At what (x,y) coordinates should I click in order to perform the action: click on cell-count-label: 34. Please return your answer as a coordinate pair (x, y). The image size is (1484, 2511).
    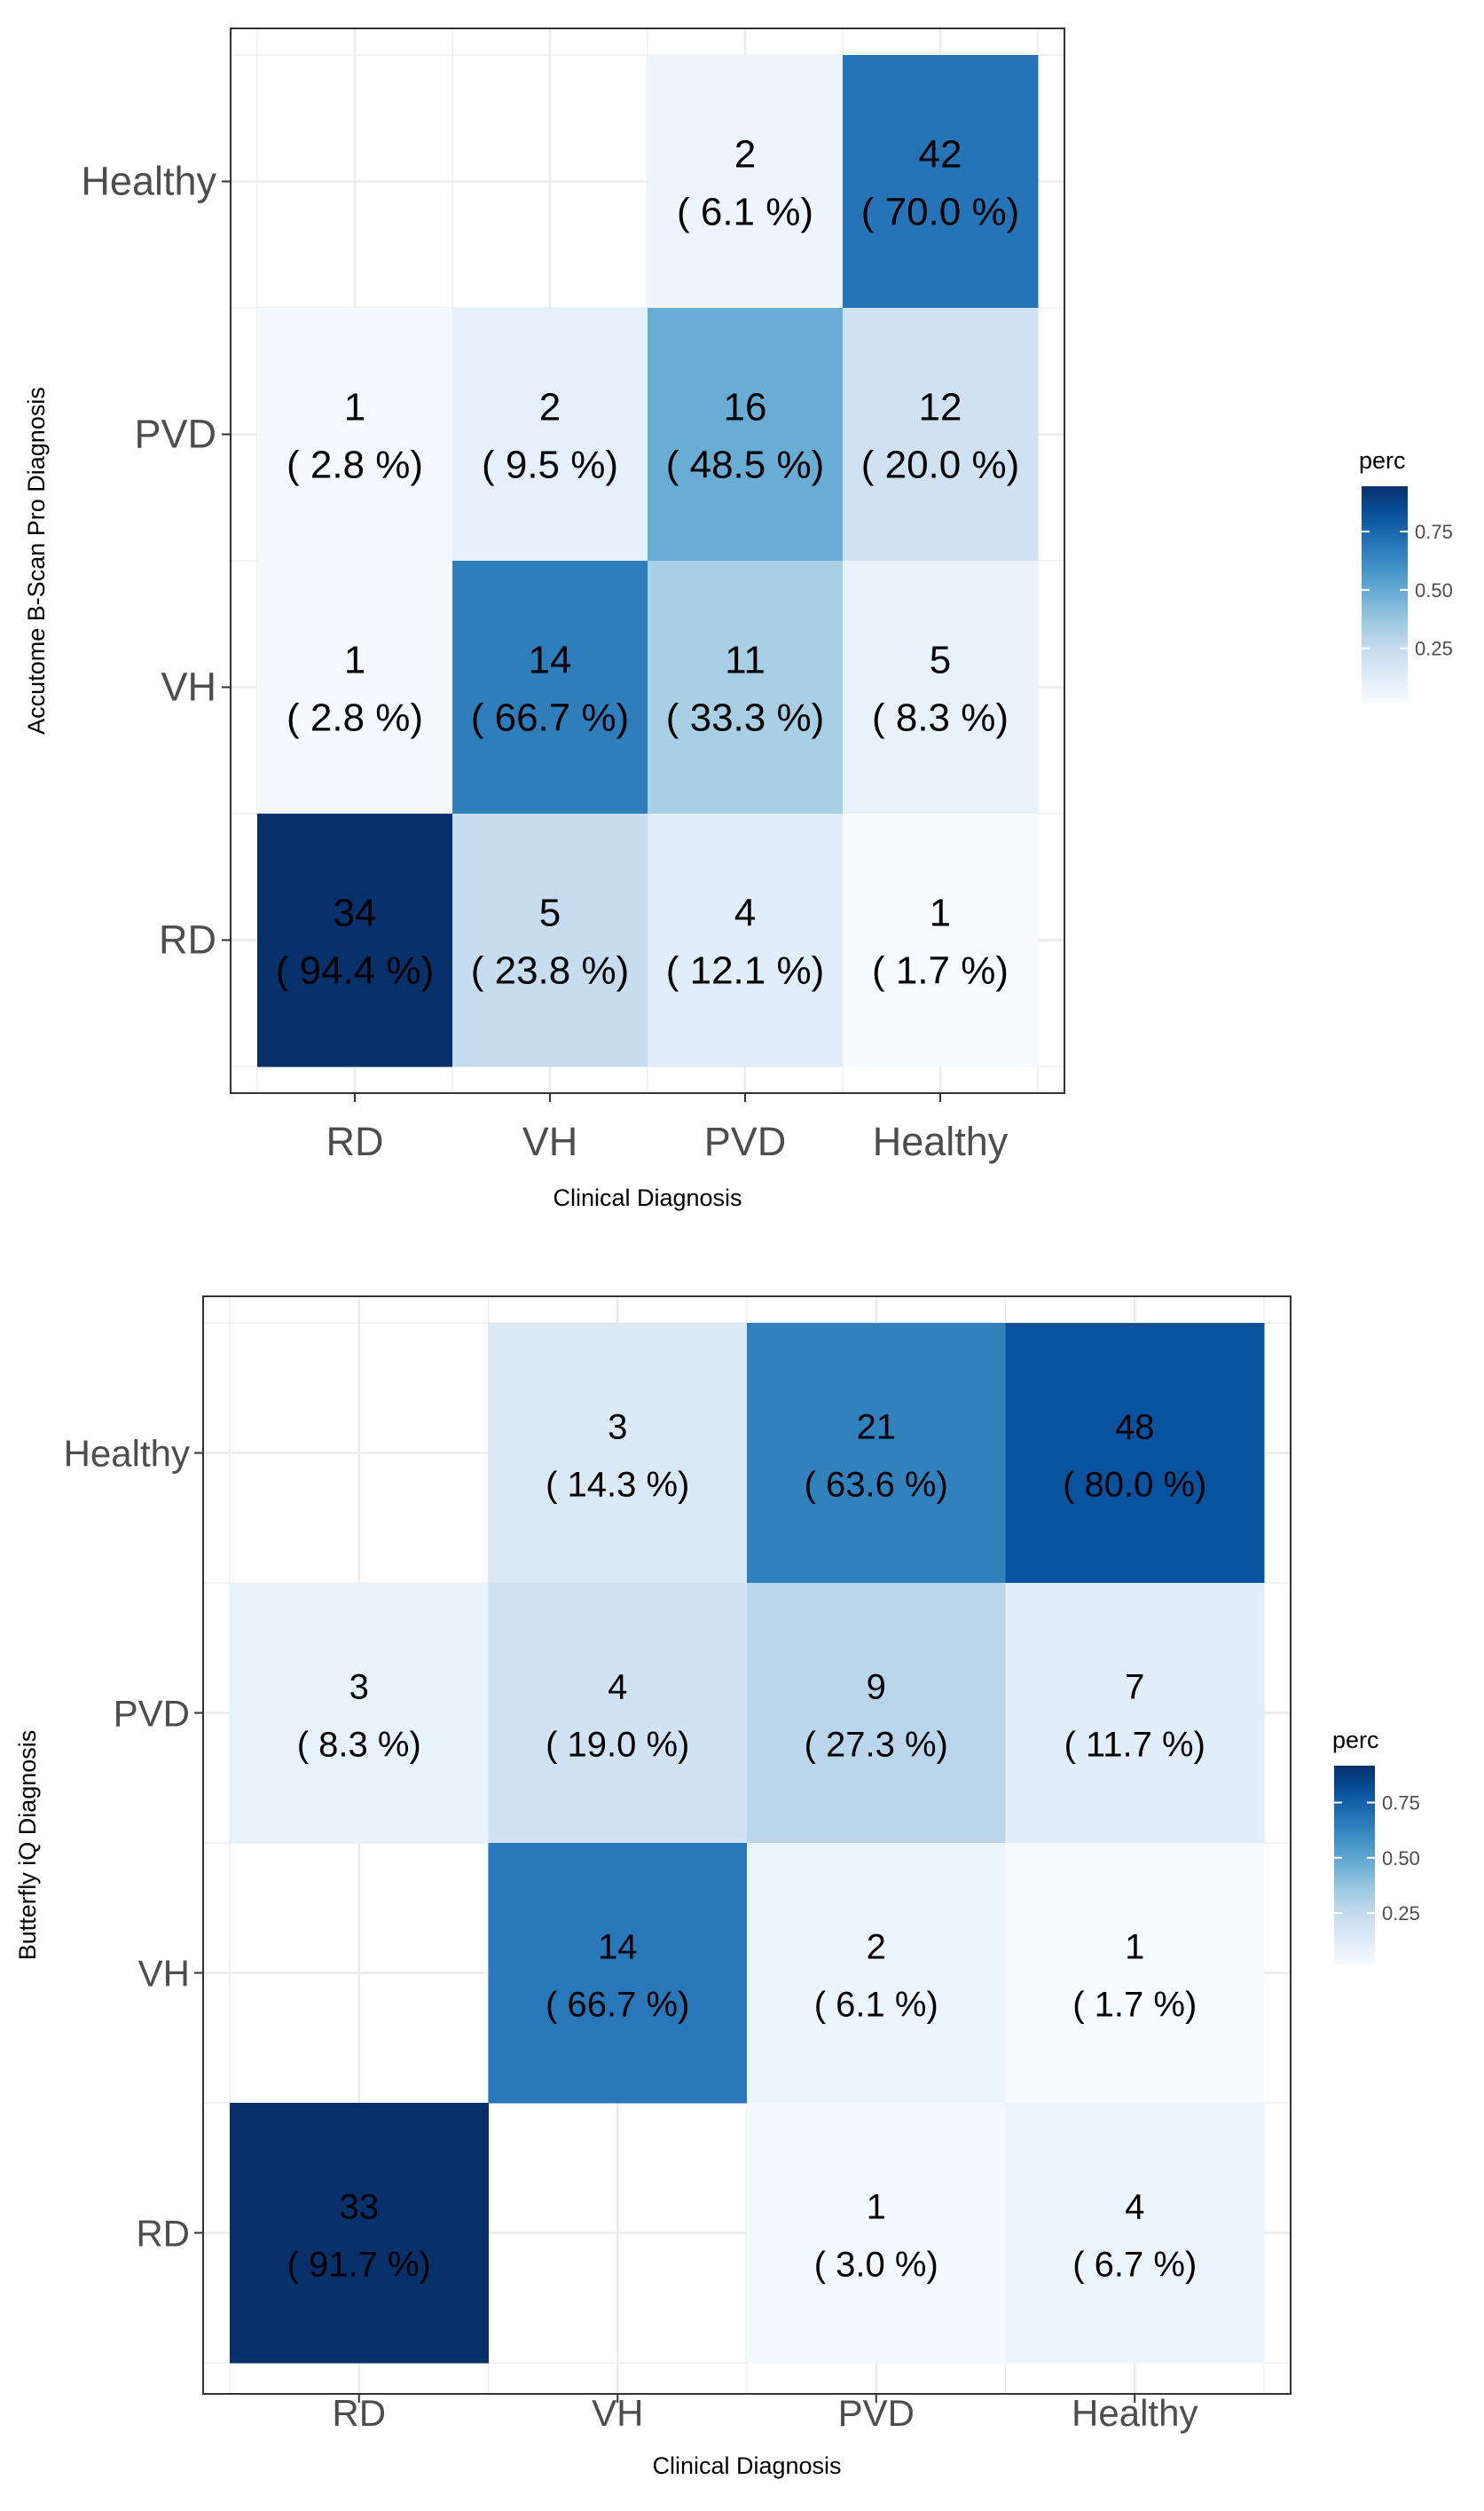
    Looking at the image, I should click on (355, 913).